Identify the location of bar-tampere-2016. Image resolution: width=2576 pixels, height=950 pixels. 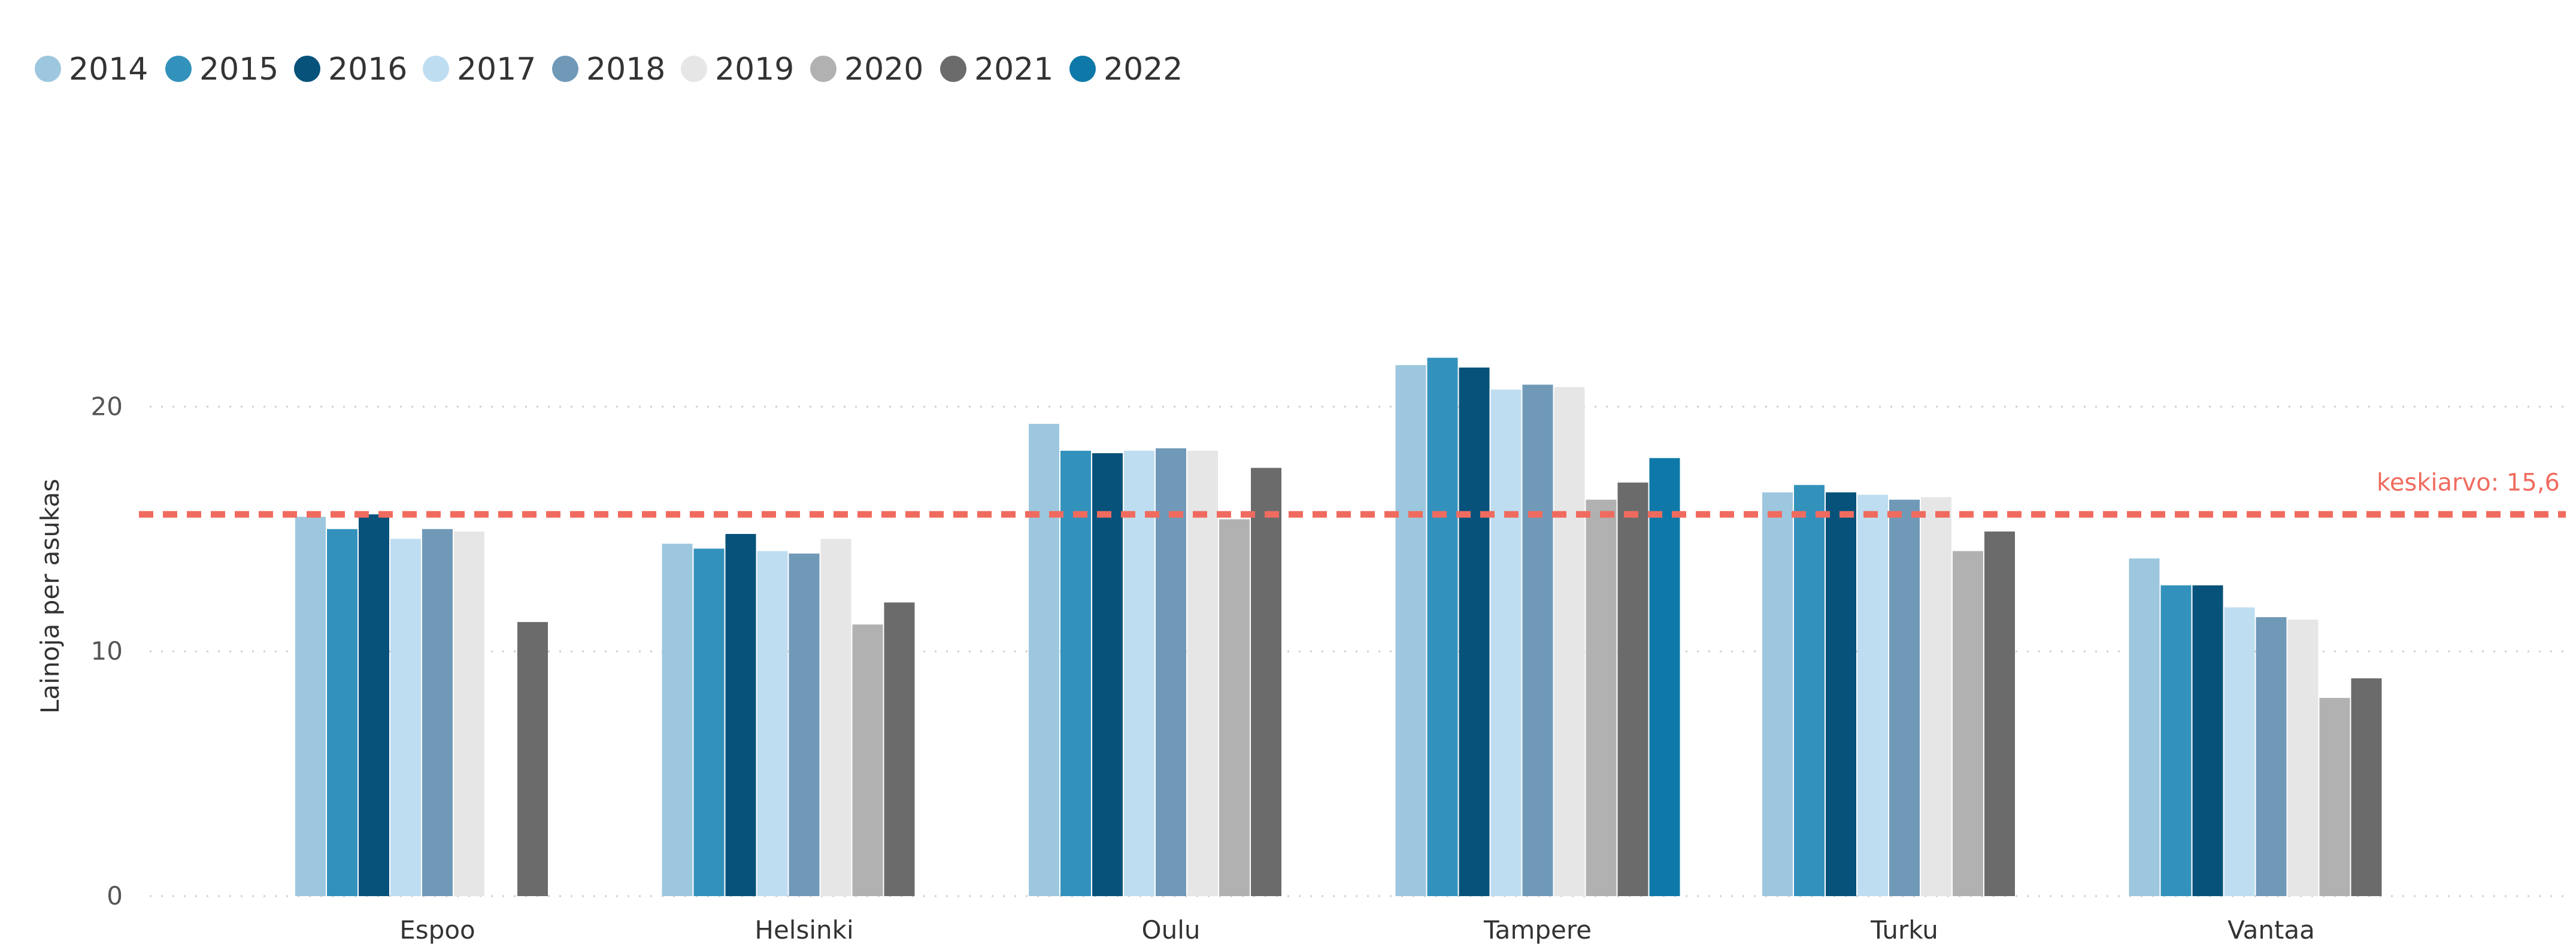
(1474, 631).